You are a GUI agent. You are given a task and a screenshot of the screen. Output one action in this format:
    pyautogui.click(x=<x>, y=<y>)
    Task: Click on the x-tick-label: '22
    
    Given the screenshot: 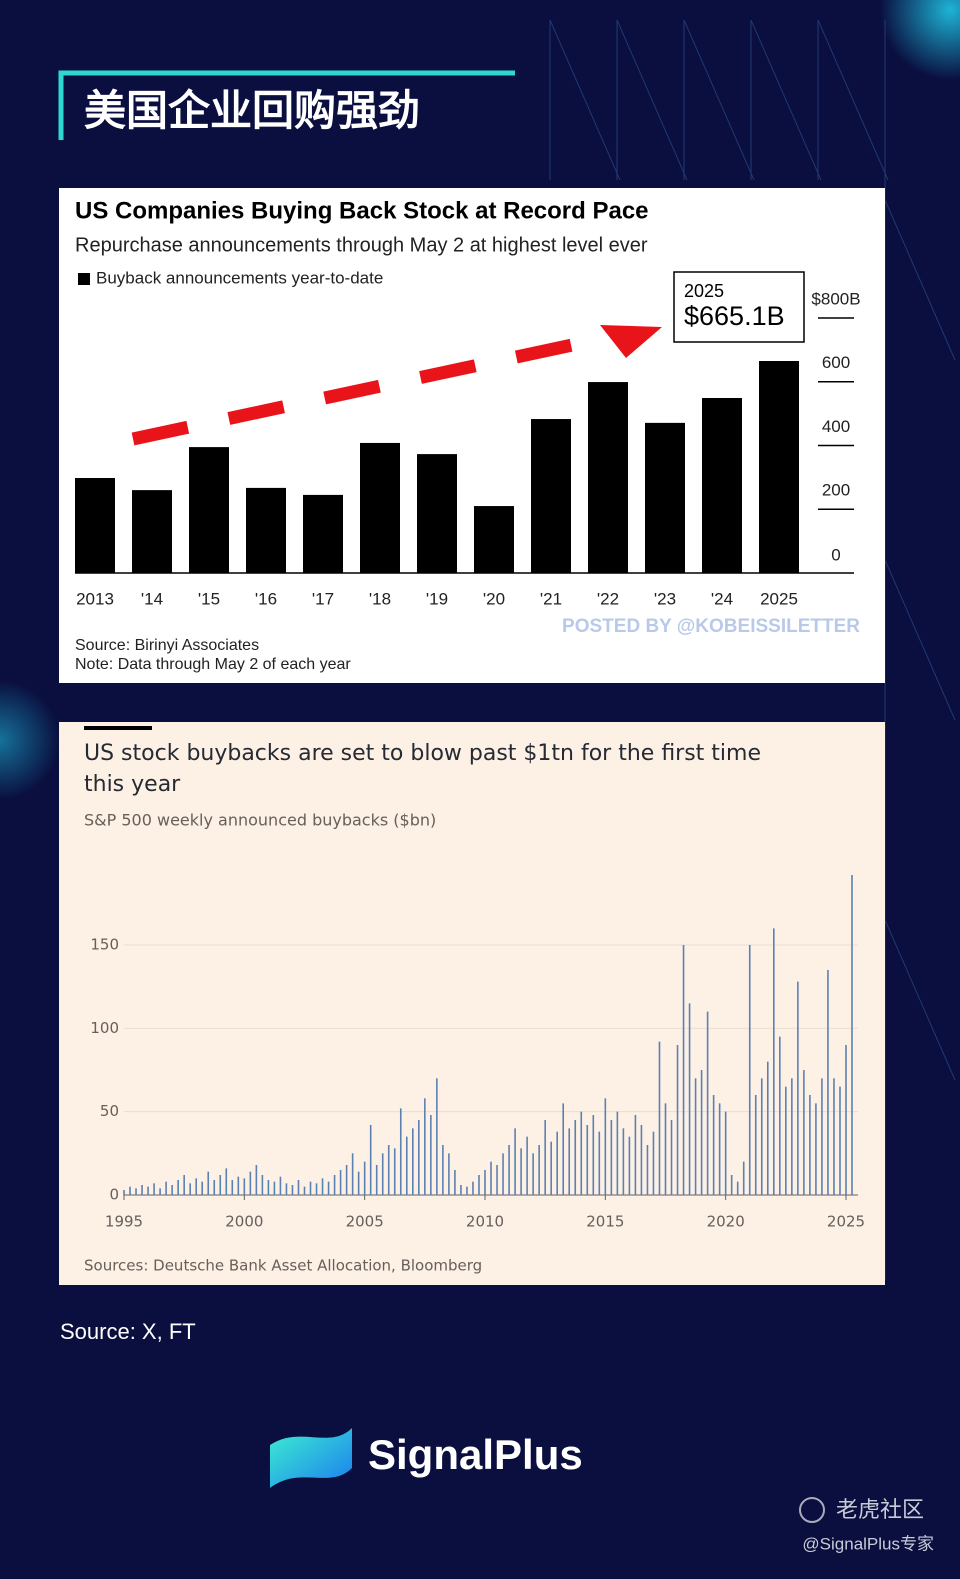 What is the action you would take?
    pyautogui.click(x=608, y=598)
    